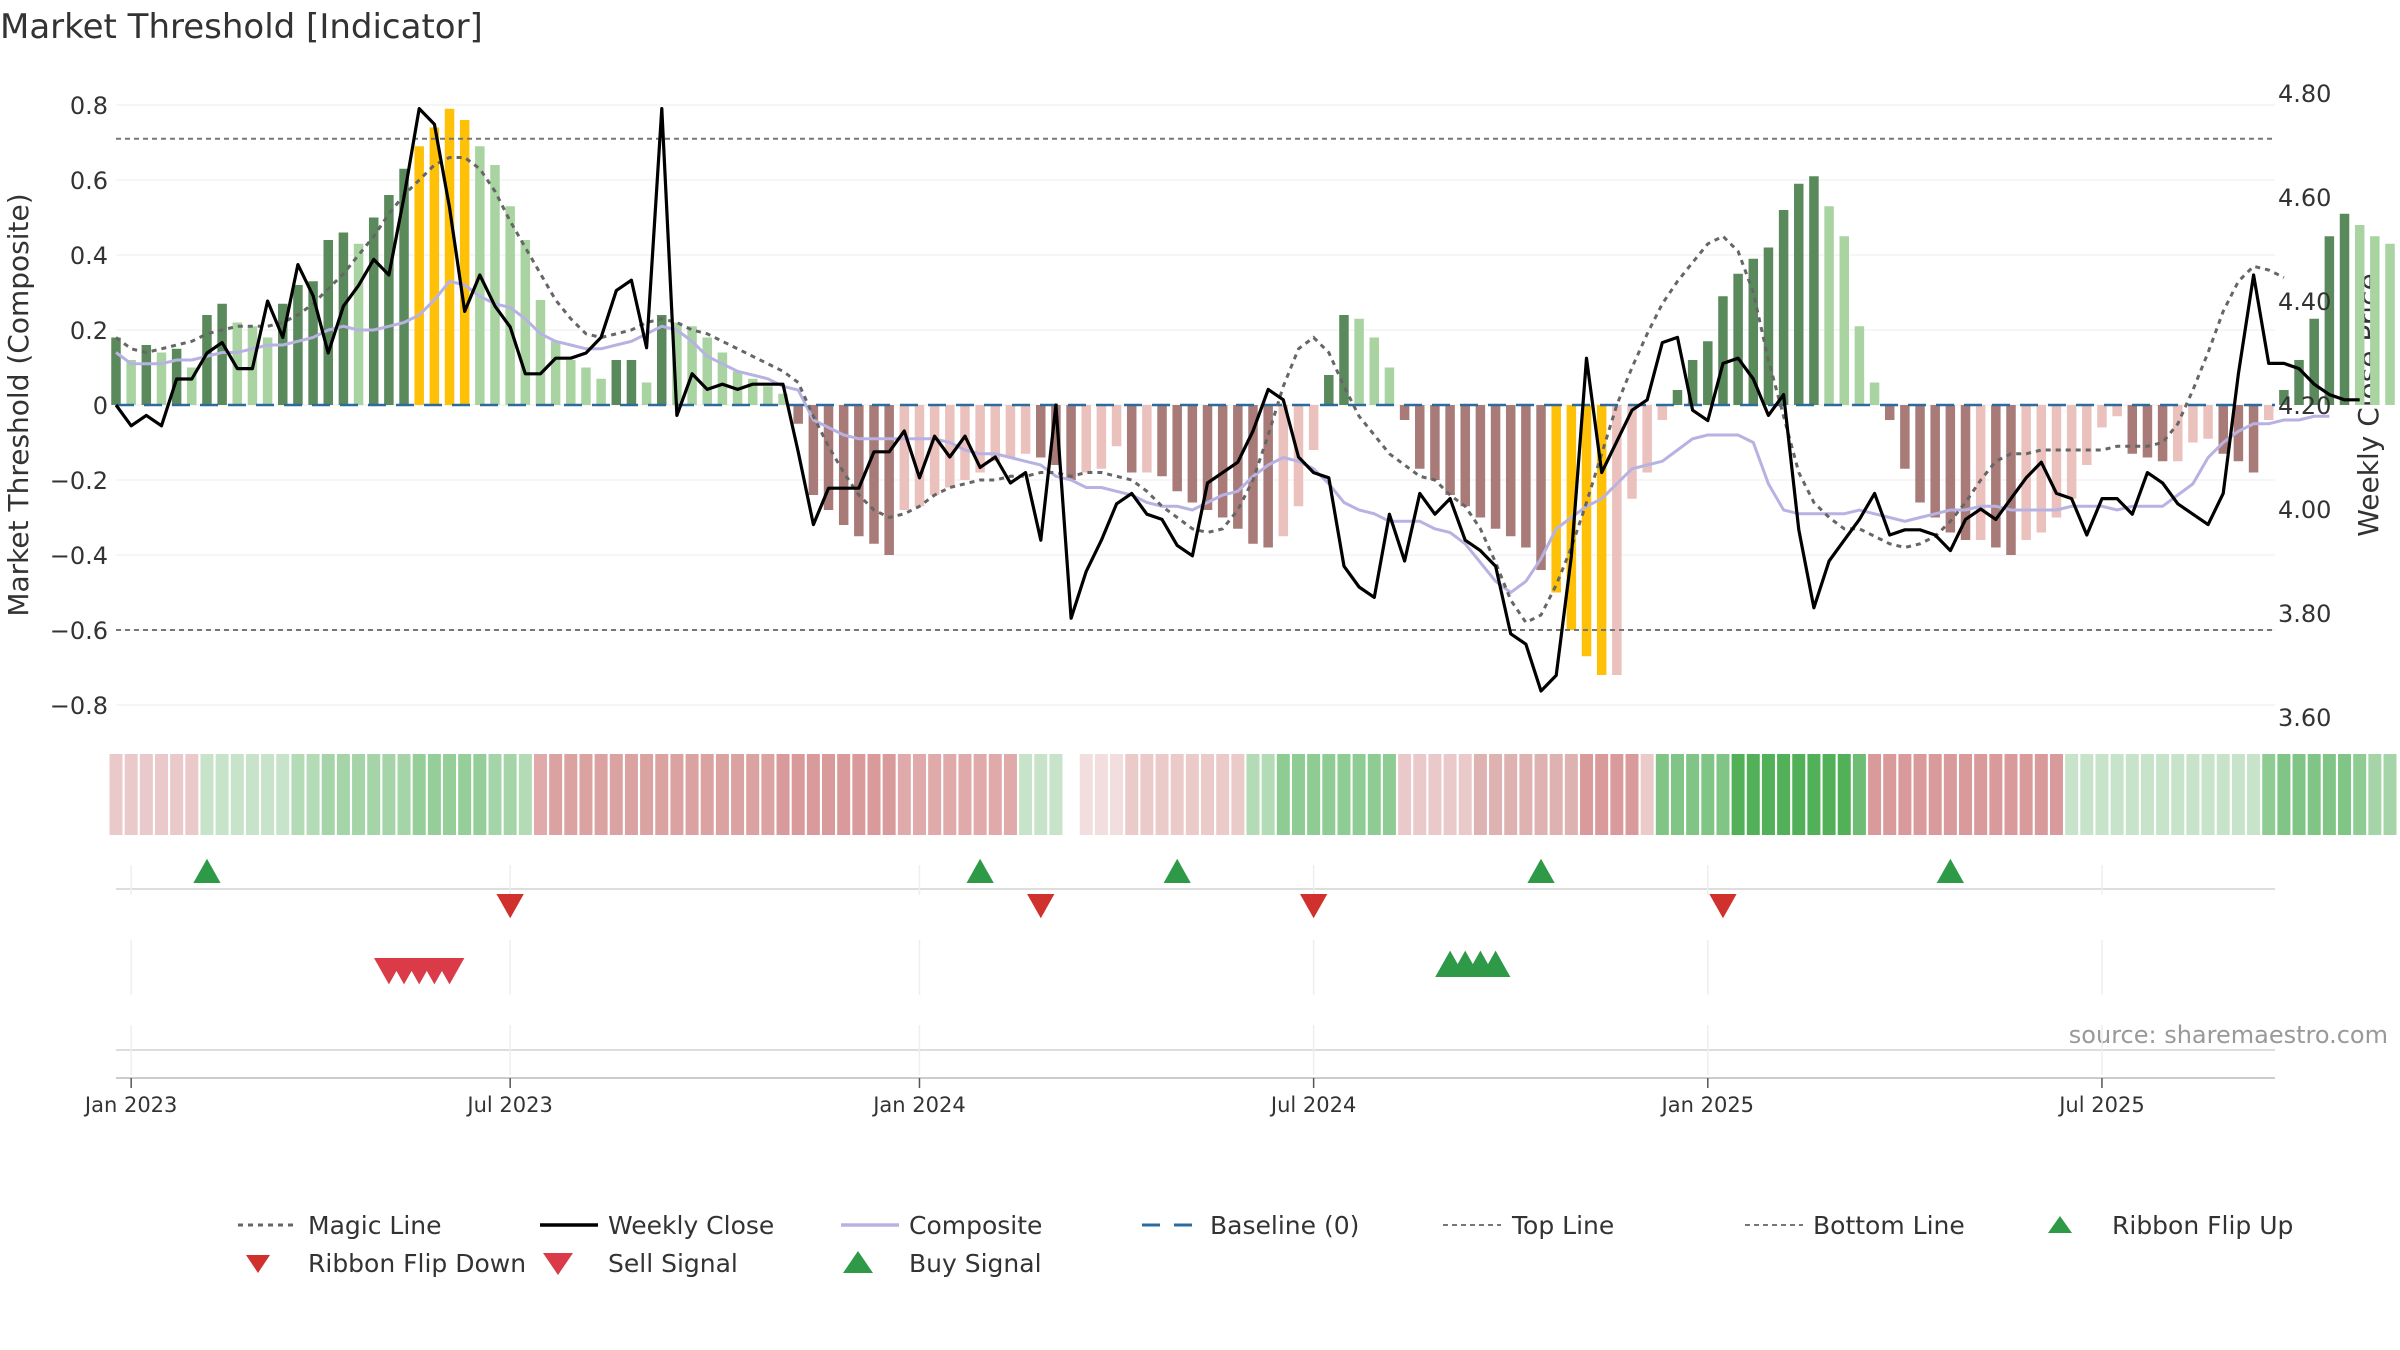 The height and width of the screenshot is (1350, 2400). Describe the element at coordinates (89, 331) in the screenshot. I see `y-tick-label: 0.2` at that location.